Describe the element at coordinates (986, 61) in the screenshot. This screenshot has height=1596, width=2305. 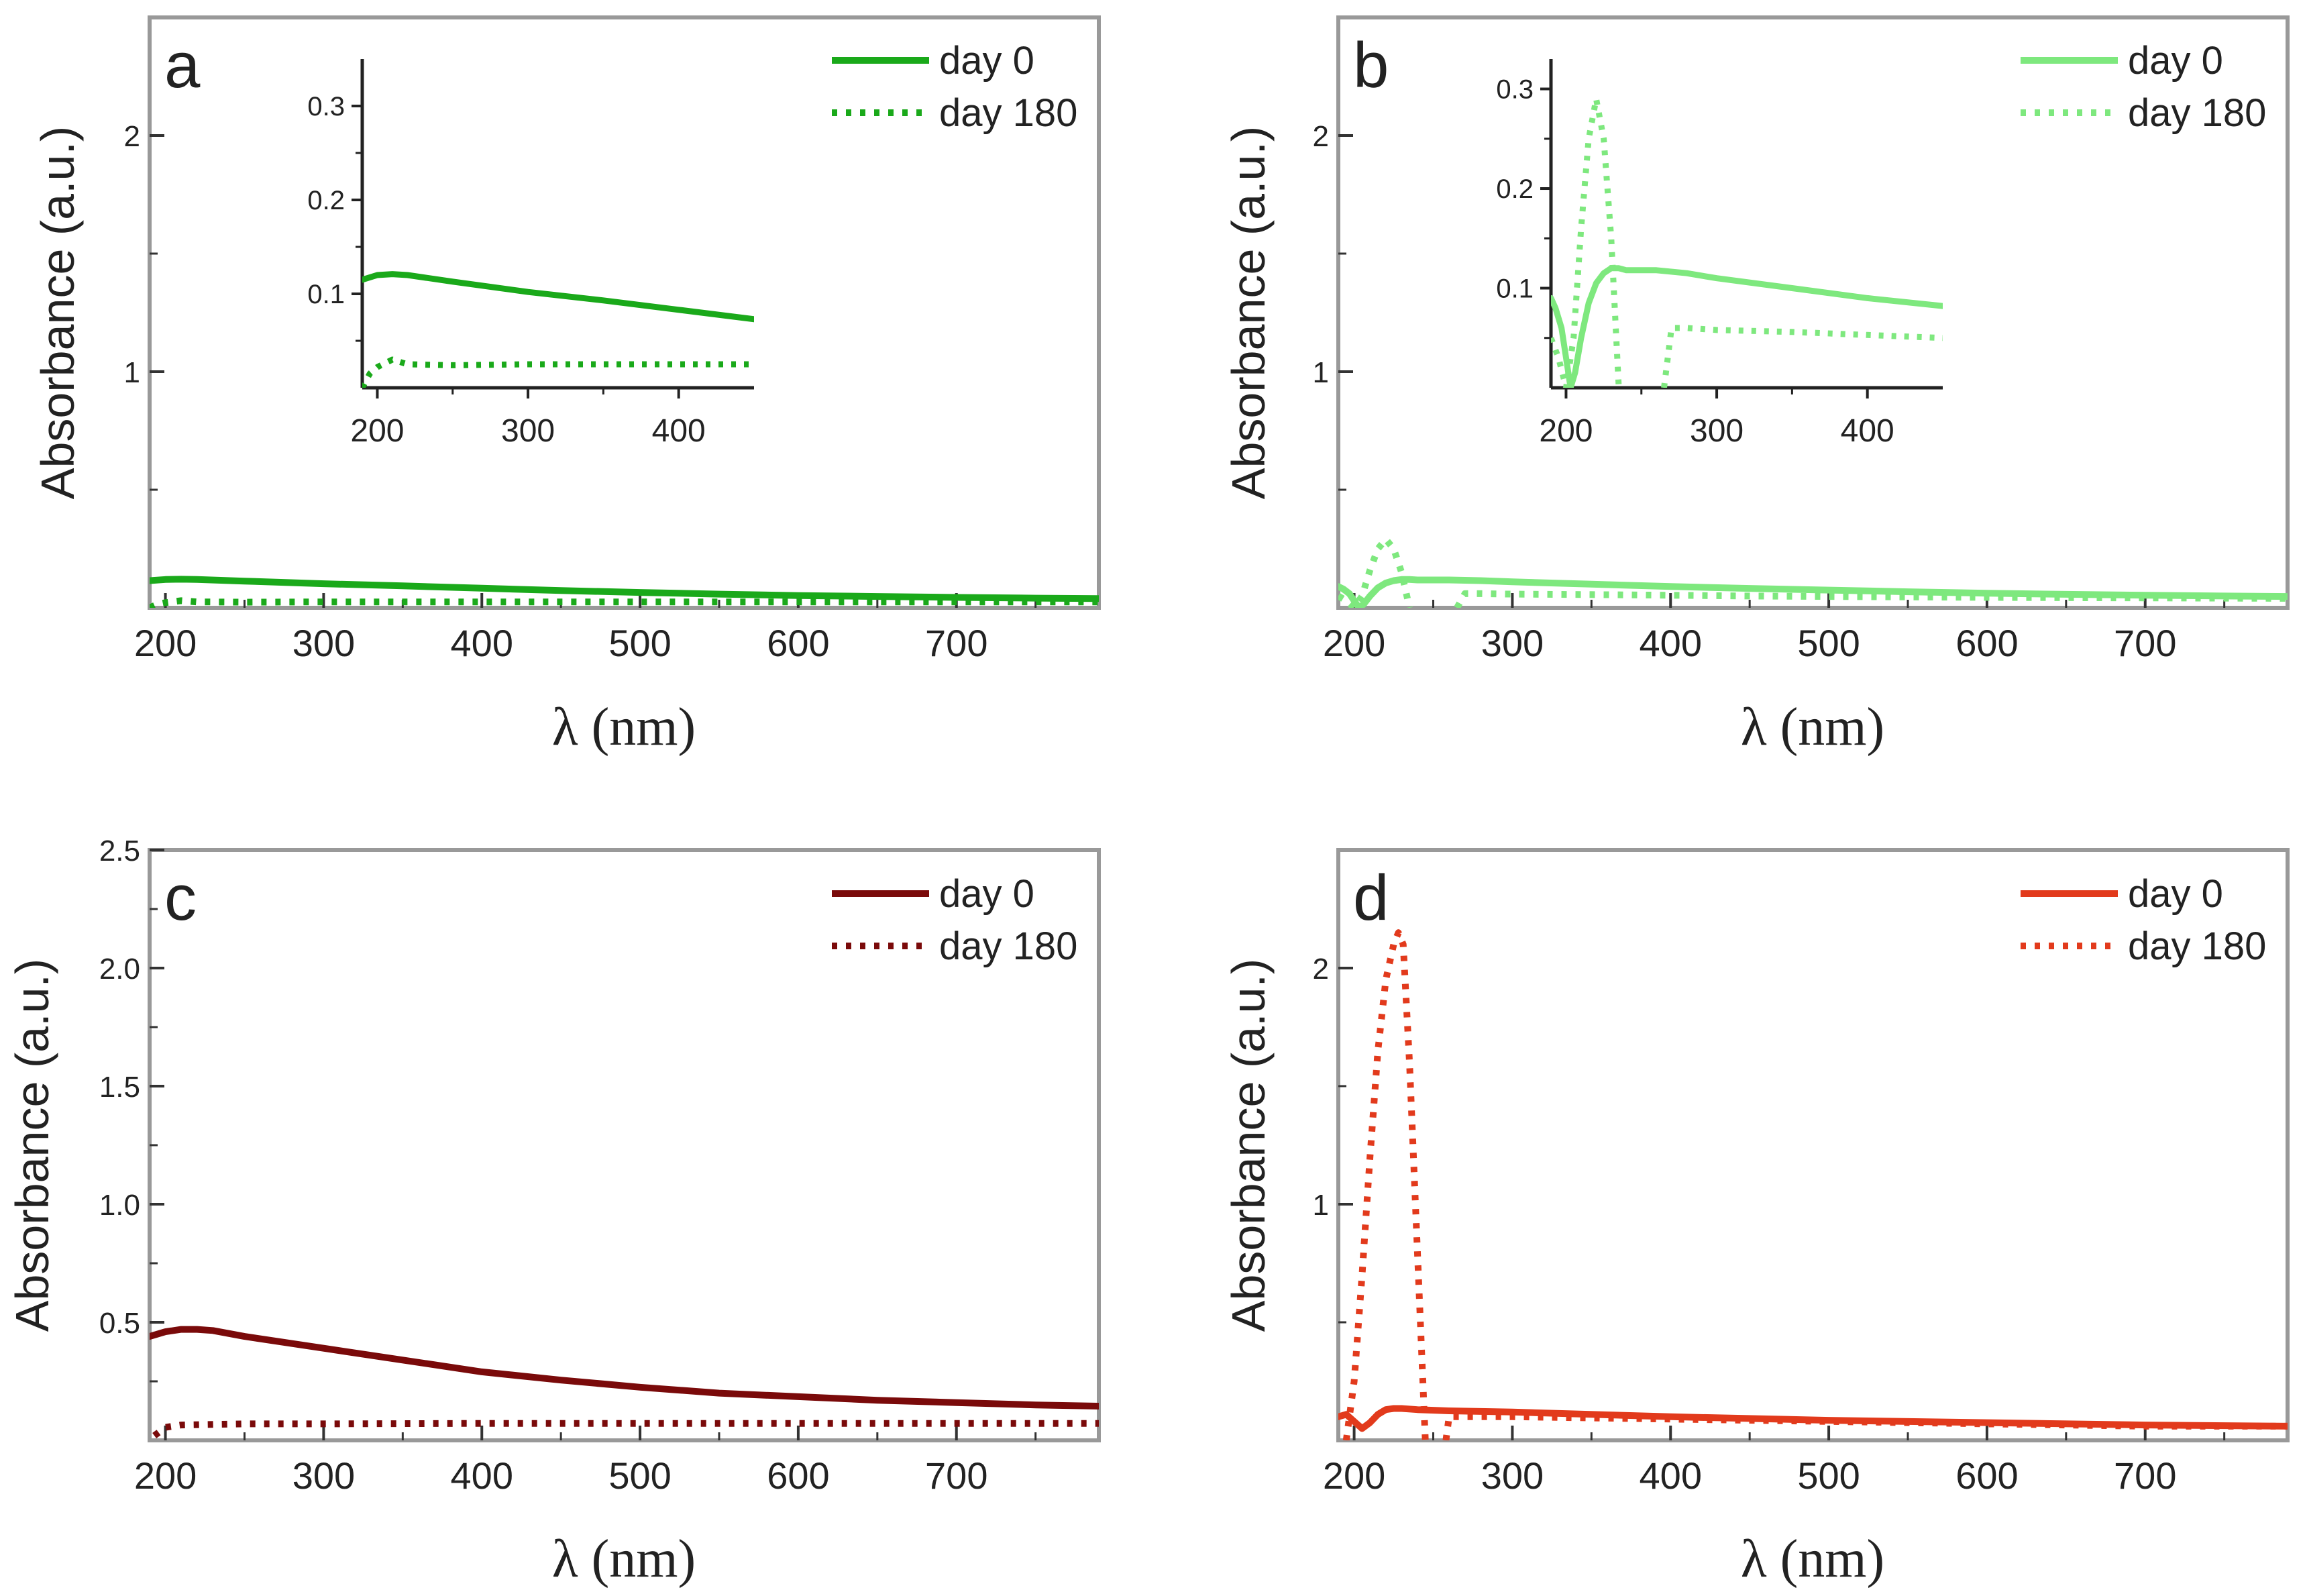
I see `legend-a-solid-label: day 0` at that location.